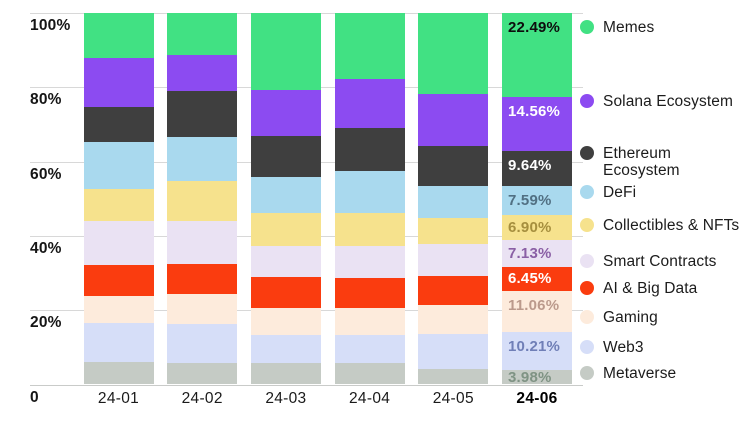  What do you see at coordinates (202, 398) in the screenshot?
I see `x-tick-24-02: 24-02` at bounding box center [202, 398].